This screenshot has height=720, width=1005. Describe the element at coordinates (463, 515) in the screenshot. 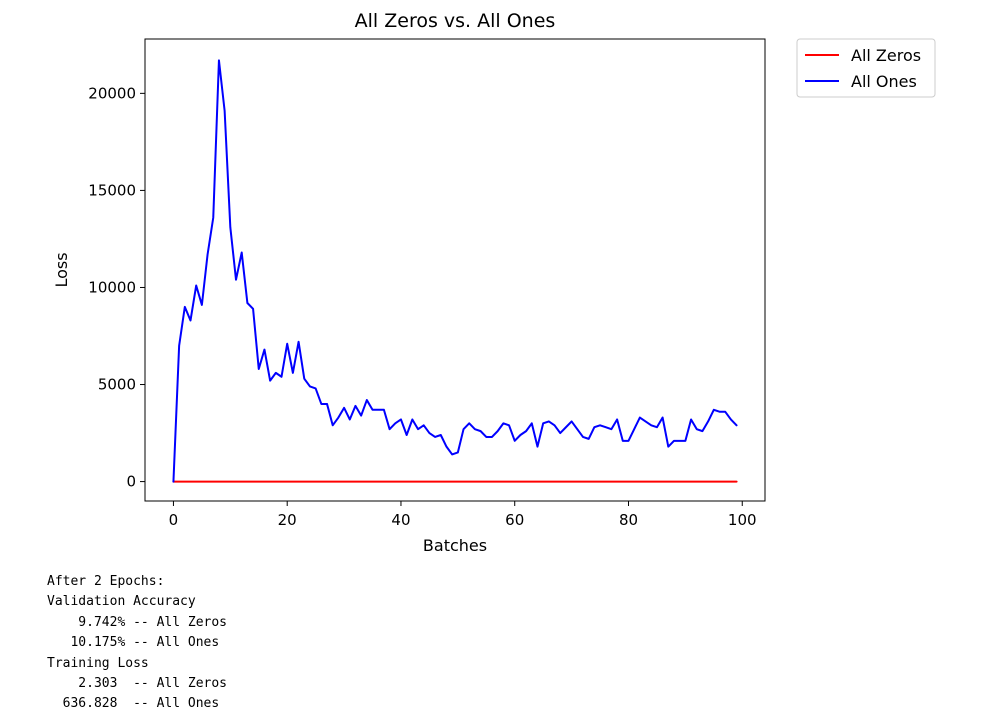

I see `x-axis-ticks: 0 20 40 60 80 100` at that location.